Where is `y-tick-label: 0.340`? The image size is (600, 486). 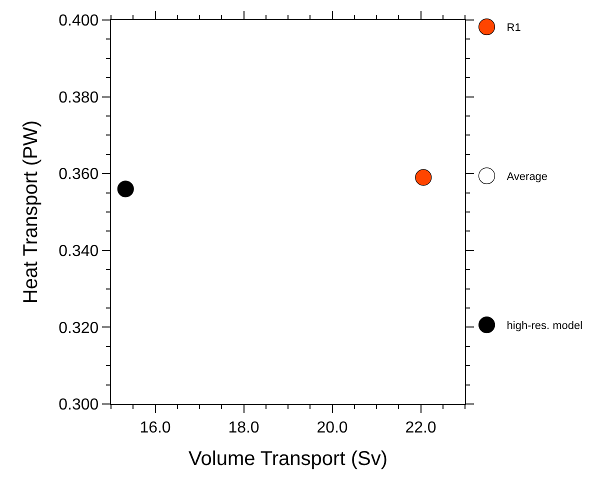
y-tick-label: 0.340 is located at coordinates (78, 251).